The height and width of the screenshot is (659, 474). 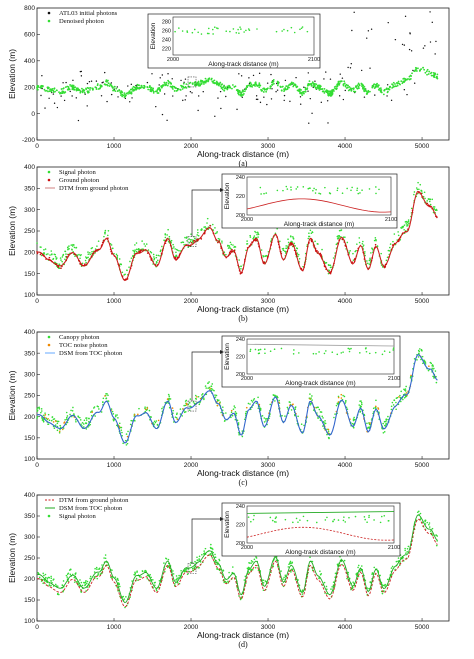 I want to click on legend-entry: Canopy photon, so click(x=79, y=337).